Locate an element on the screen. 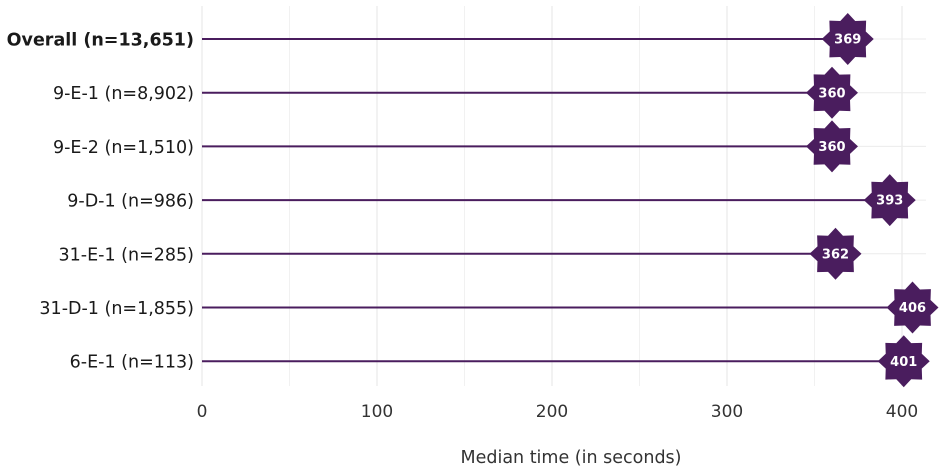 This screenshot has width=950, height=469. x-tick-label: 300 is located at coordinates (727, 412).